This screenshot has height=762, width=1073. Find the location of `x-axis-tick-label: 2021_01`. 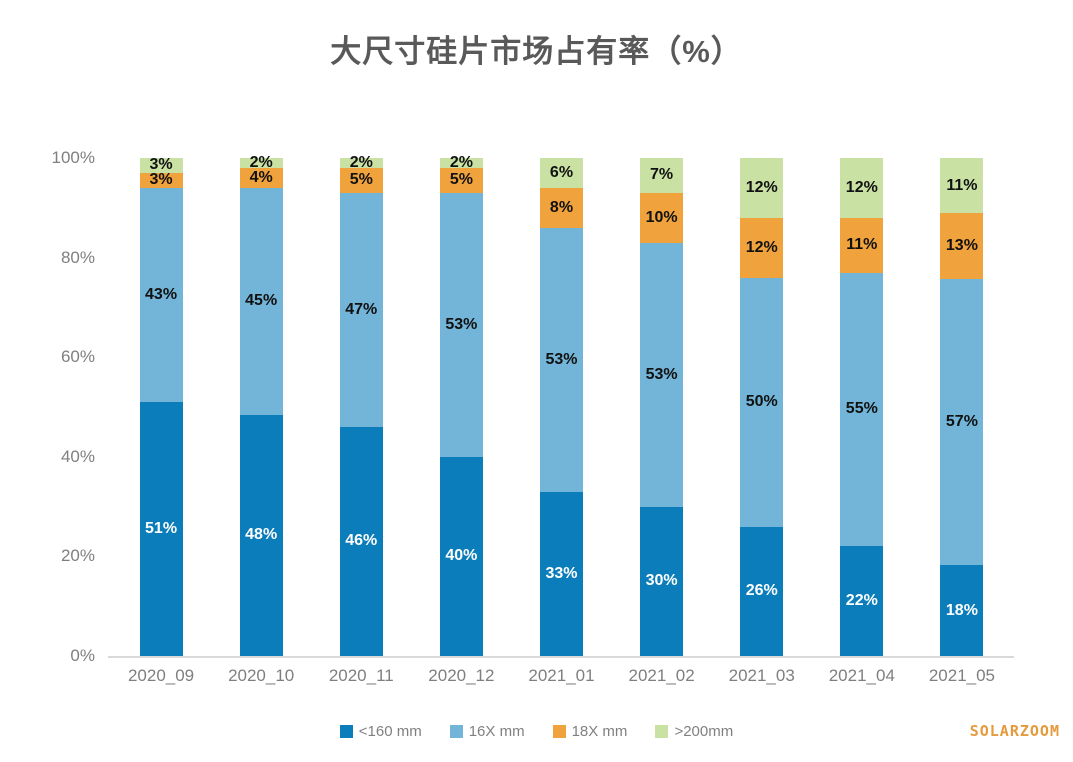

x-axis-tick-label: 2021_01 is located at coordinates (561, 675).